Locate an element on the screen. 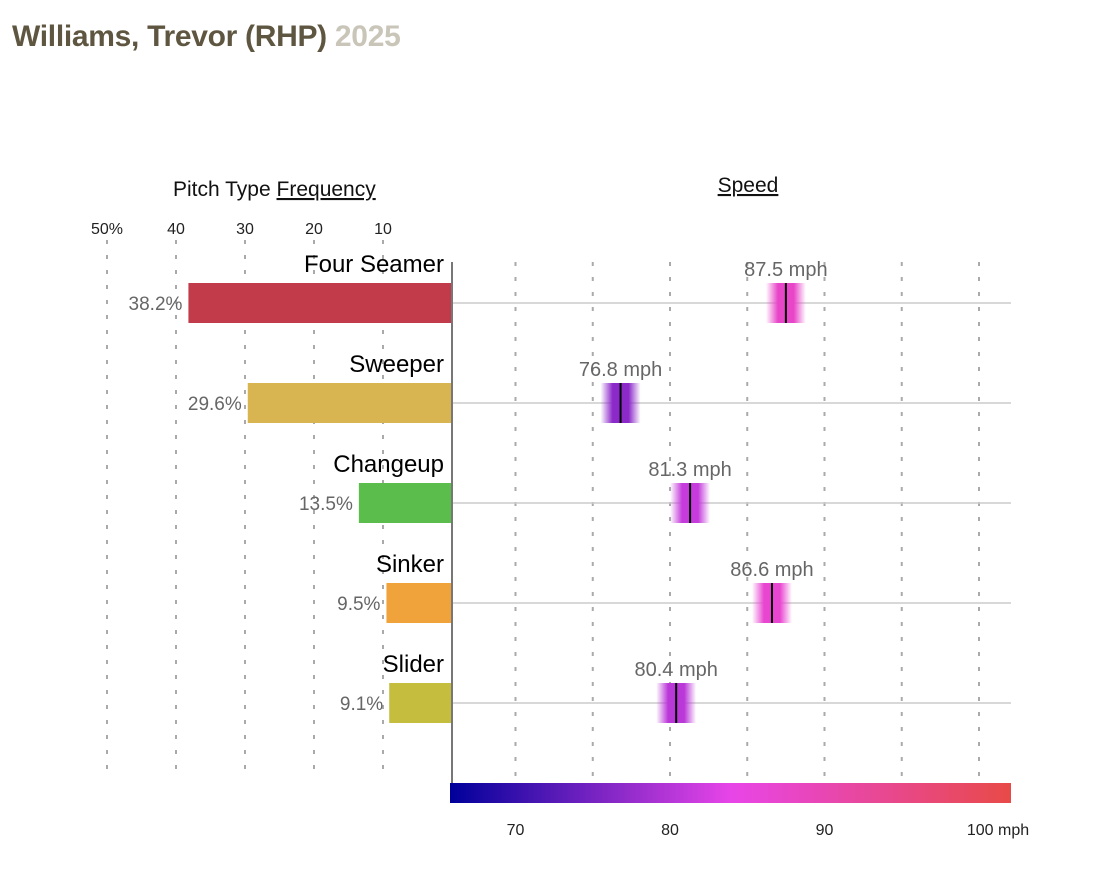 The image size is (1110, 876). frequency-value-label: 9.5% is located at coordinates (358, 604).